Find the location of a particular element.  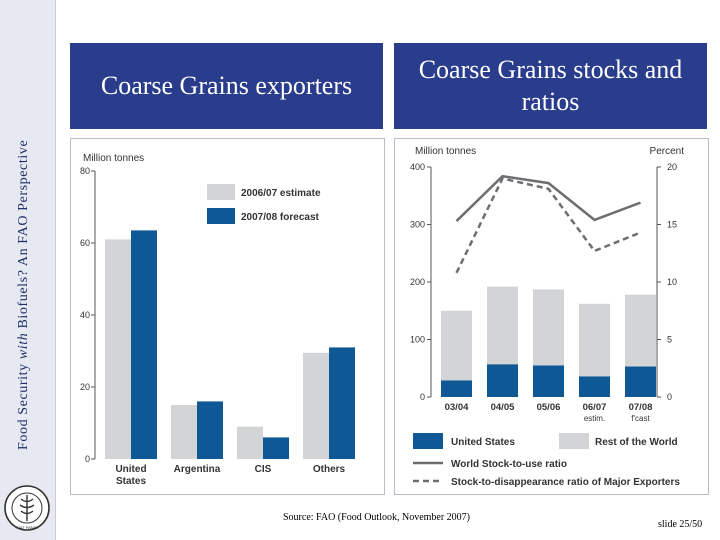

y-tick-label: 100 is located at coordinates (417, 340).